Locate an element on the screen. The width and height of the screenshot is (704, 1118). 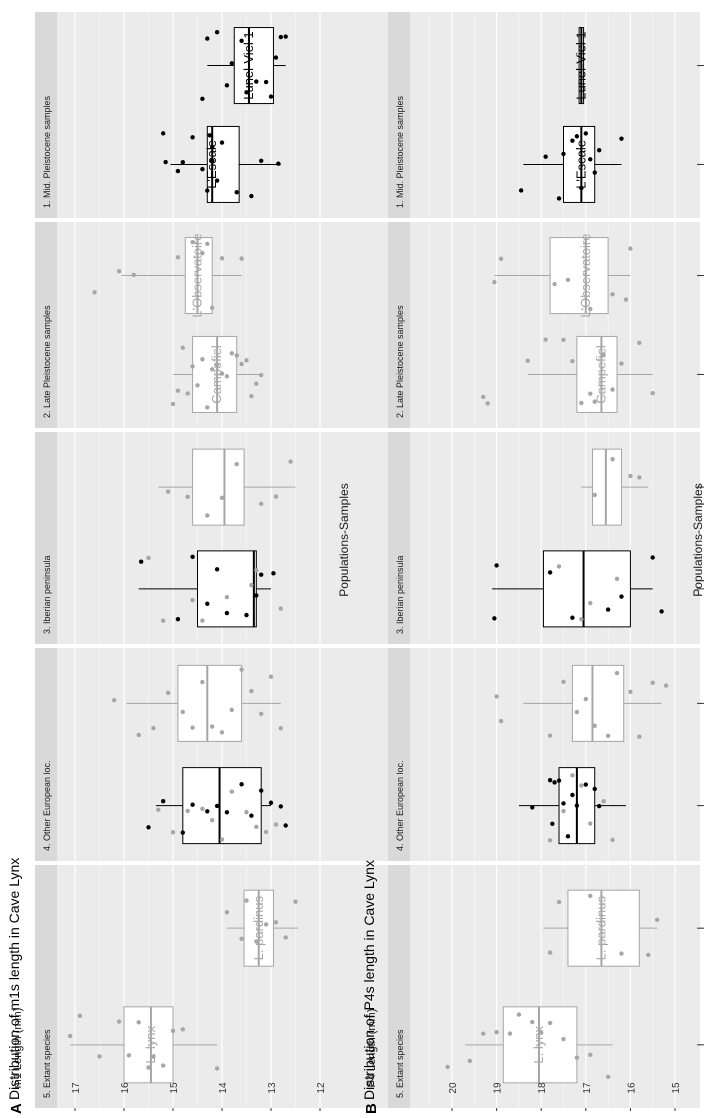
facet-strip-label: 3. Iberian peninsula is located at coordinates (47, 594).